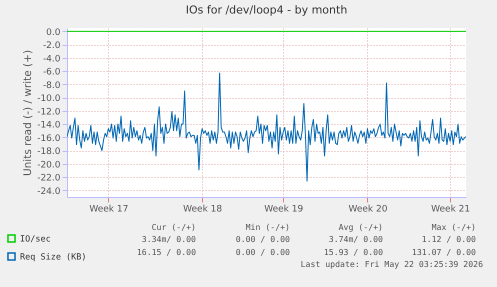  What do you see at coordinates (168, 239) in the screenshot?
I see `text: 3.34m/ 0.00` at bounding box center [168, 239].